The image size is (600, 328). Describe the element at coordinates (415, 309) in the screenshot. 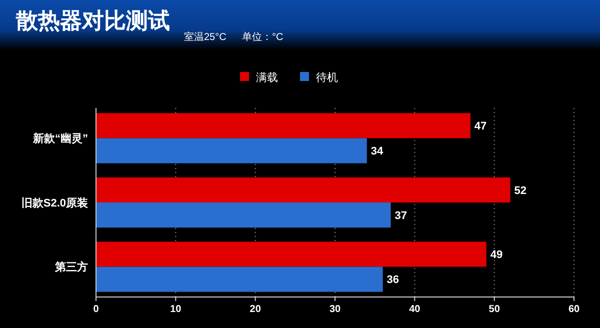

I see `x-tick-label: 40` at that location.